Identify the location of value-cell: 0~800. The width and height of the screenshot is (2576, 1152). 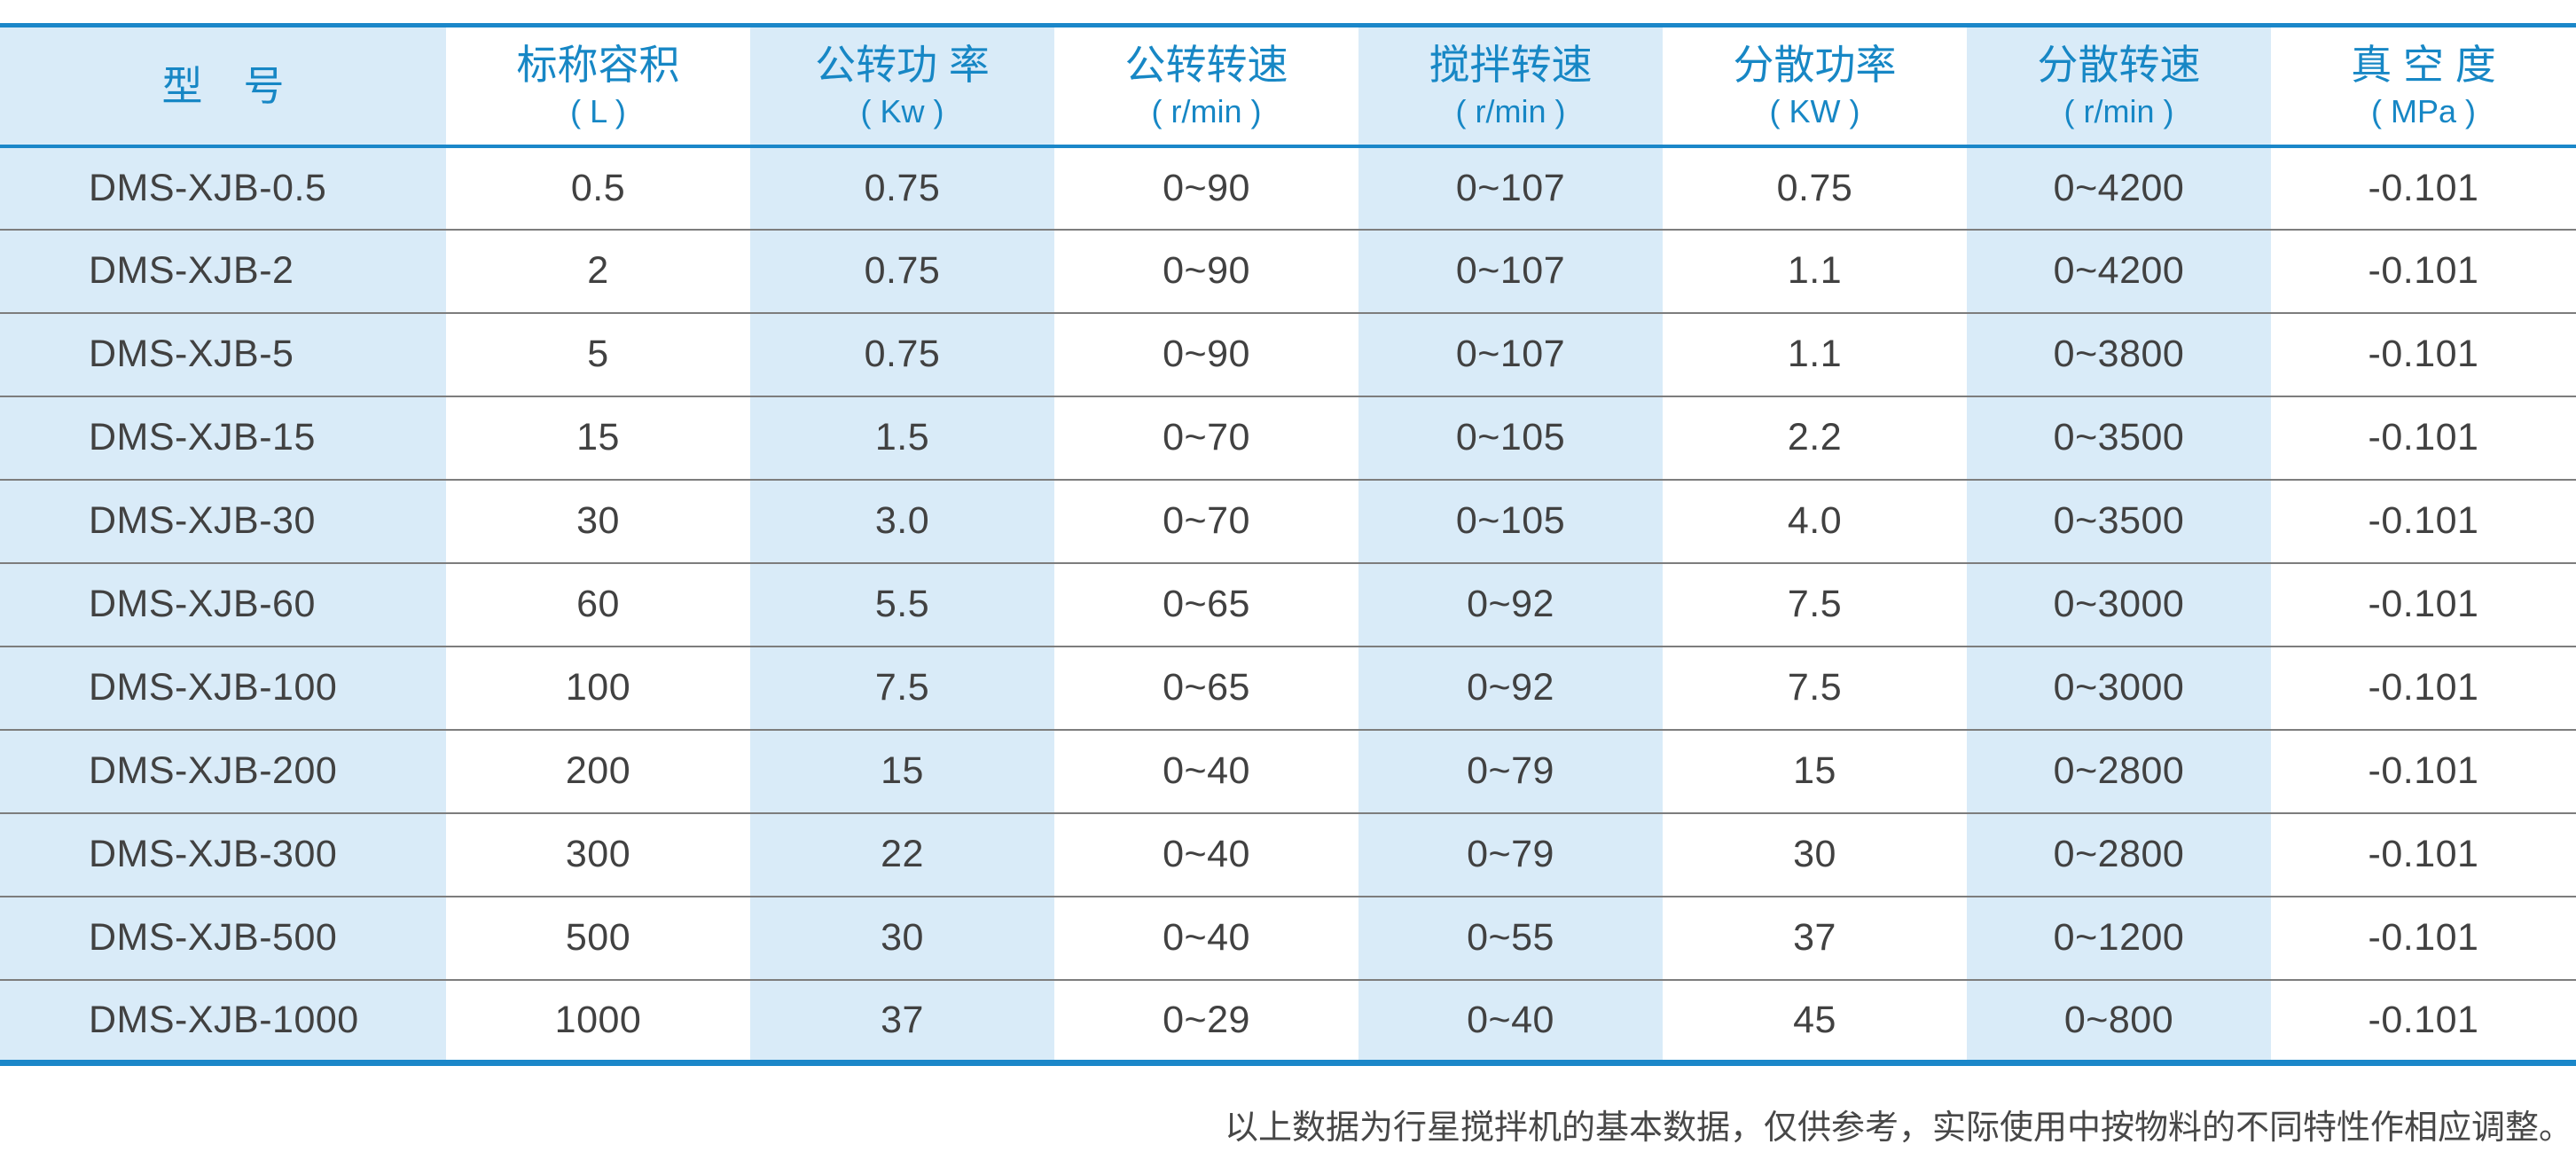
(2119, 1021).